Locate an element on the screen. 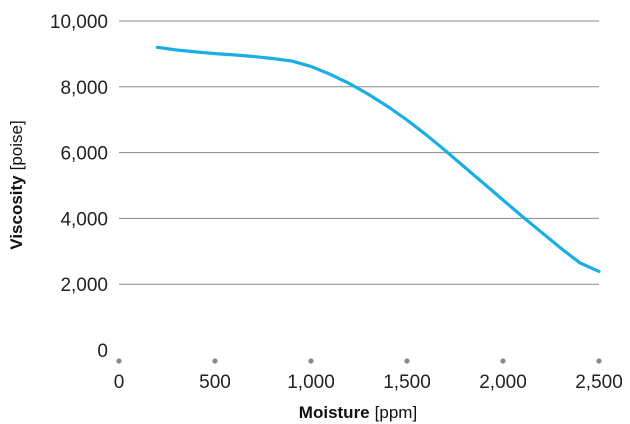 Image resolution: width=630 pixels, height=424 pixels. x-tick-label: 0 is located at coordinates (119, 382).